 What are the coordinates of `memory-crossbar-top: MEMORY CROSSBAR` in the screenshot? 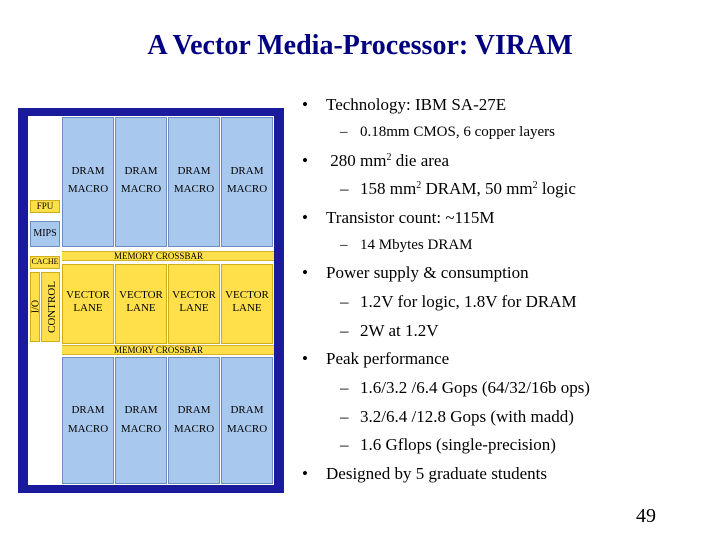 It's located at (168, 256).